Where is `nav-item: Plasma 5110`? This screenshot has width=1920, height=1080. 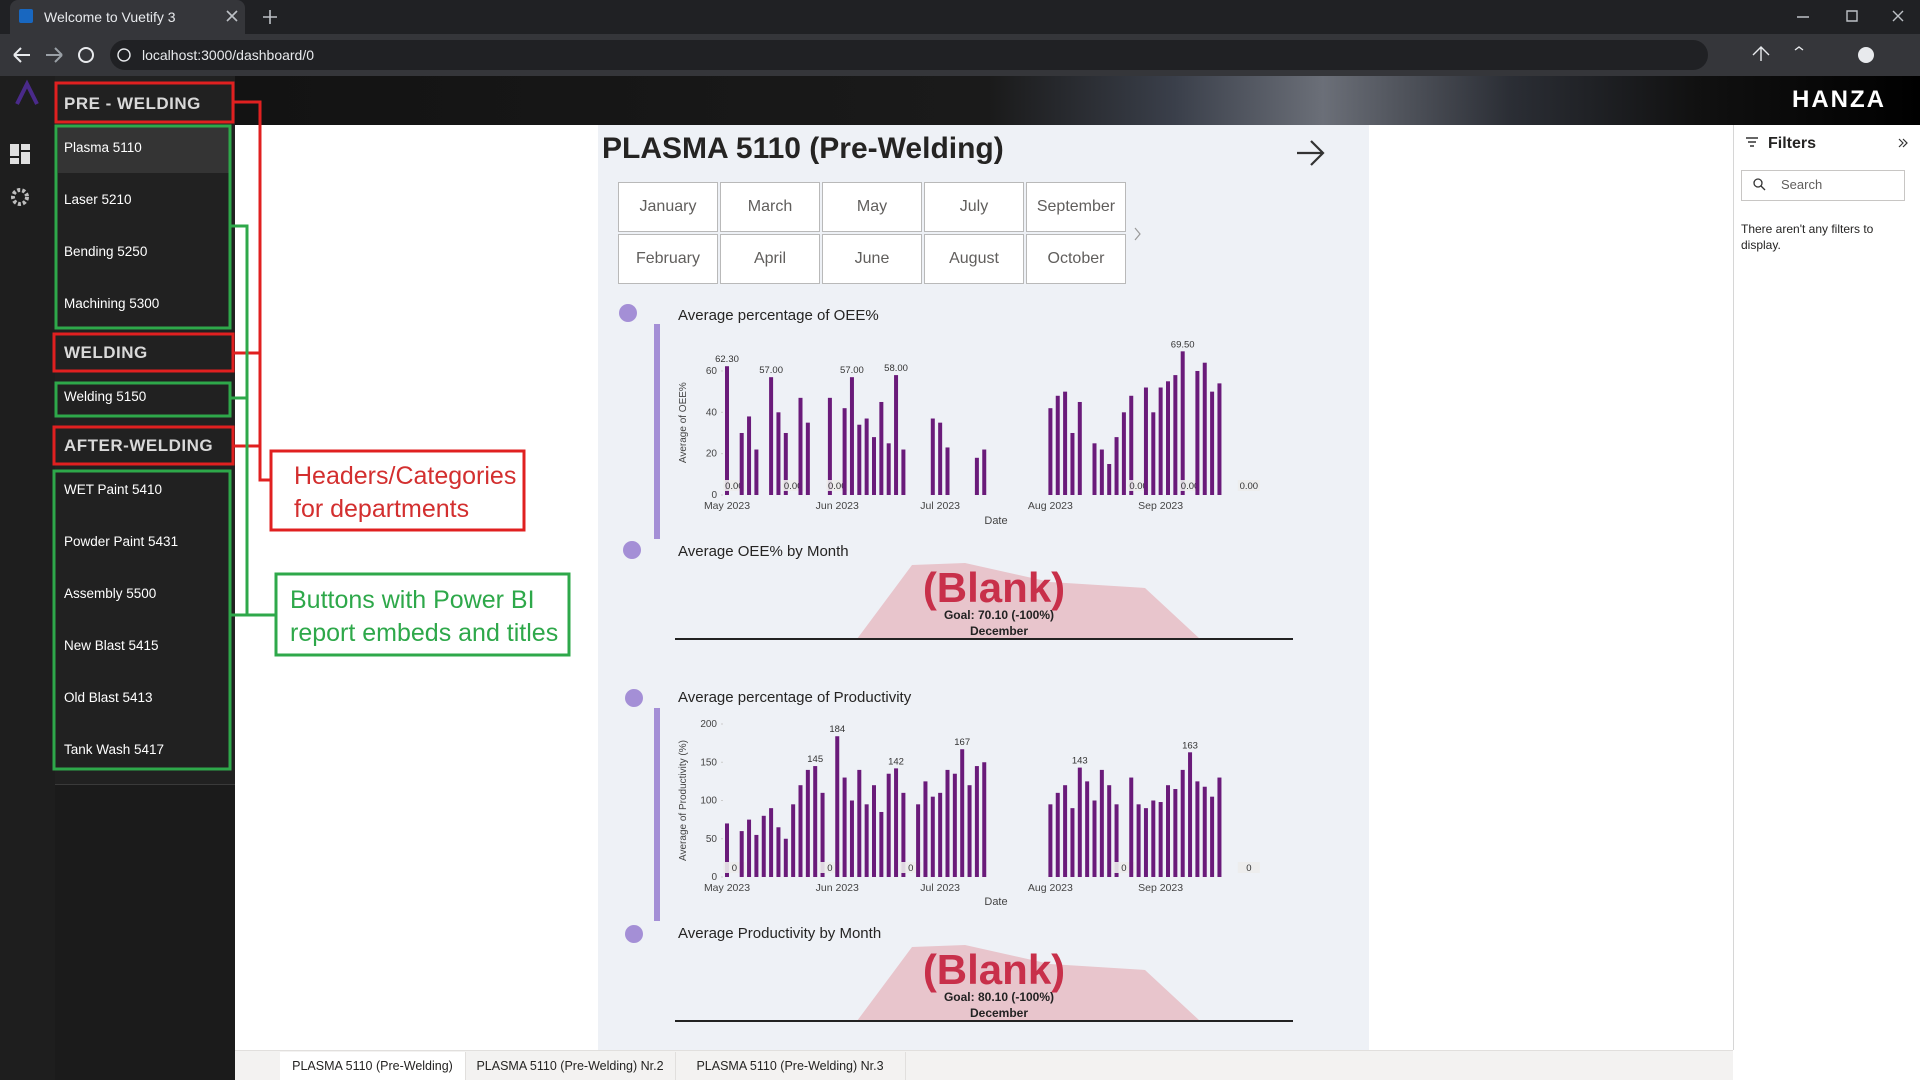 nav-item: Plasma 5110 is located at coordinates (103, 147).